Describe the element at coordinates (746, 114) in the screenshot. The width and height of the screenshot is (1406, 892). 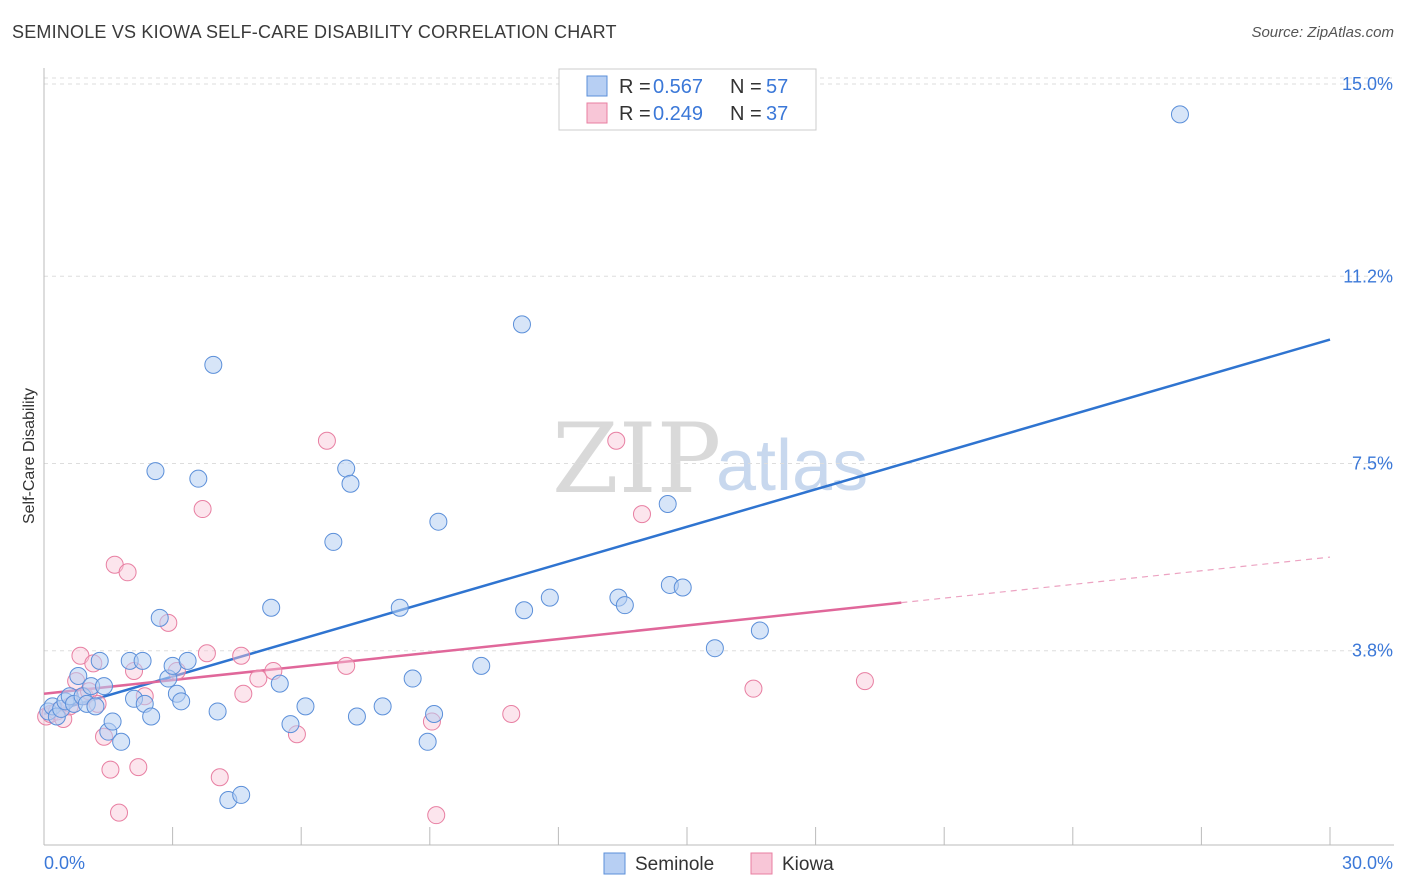
I see `legend-n-label-kiowa: N =` at that location.